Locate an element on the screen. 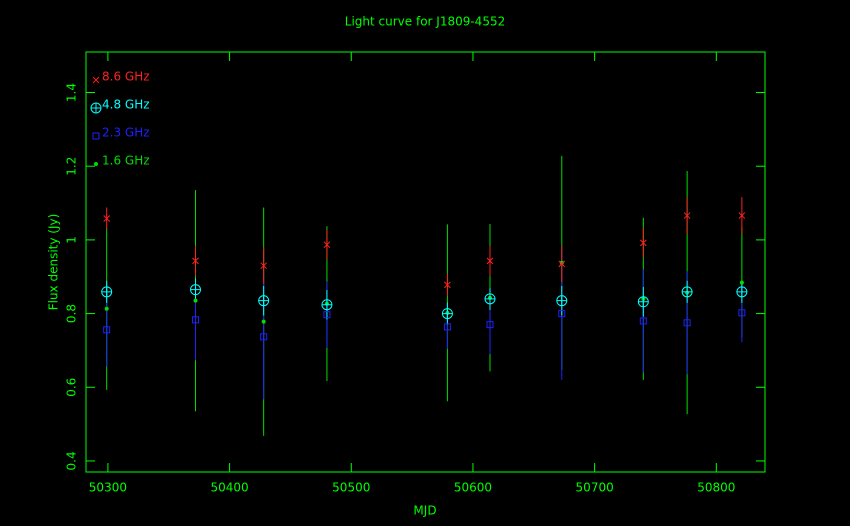 Image resolution: width=850 pixels, height=526 pixels. legend-label: 8.6 GHz is located at coordinates (126, 77).